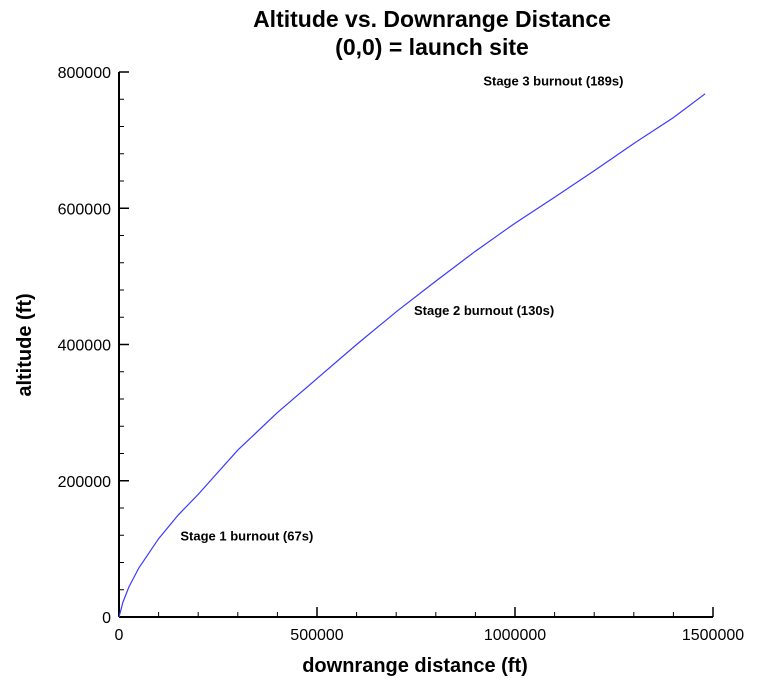 This screenshot has height=685, width=758. I want to click on burnout-annotation: Stage 1 burnout (67s), so click(246, 536).